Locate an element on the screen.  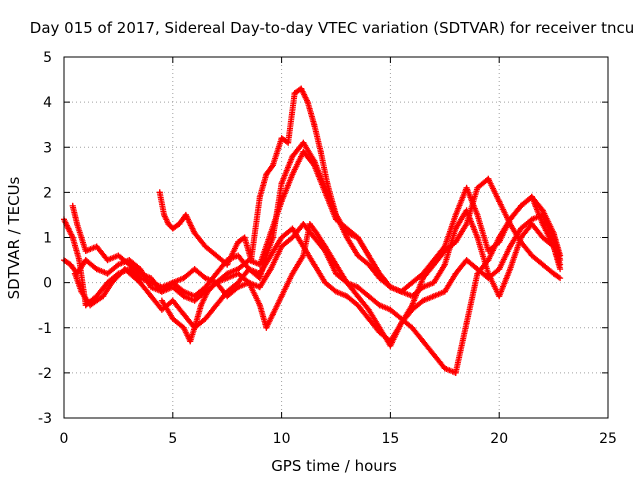
x-axis-label: GPS time / hours is located at coordinates (334, 466).